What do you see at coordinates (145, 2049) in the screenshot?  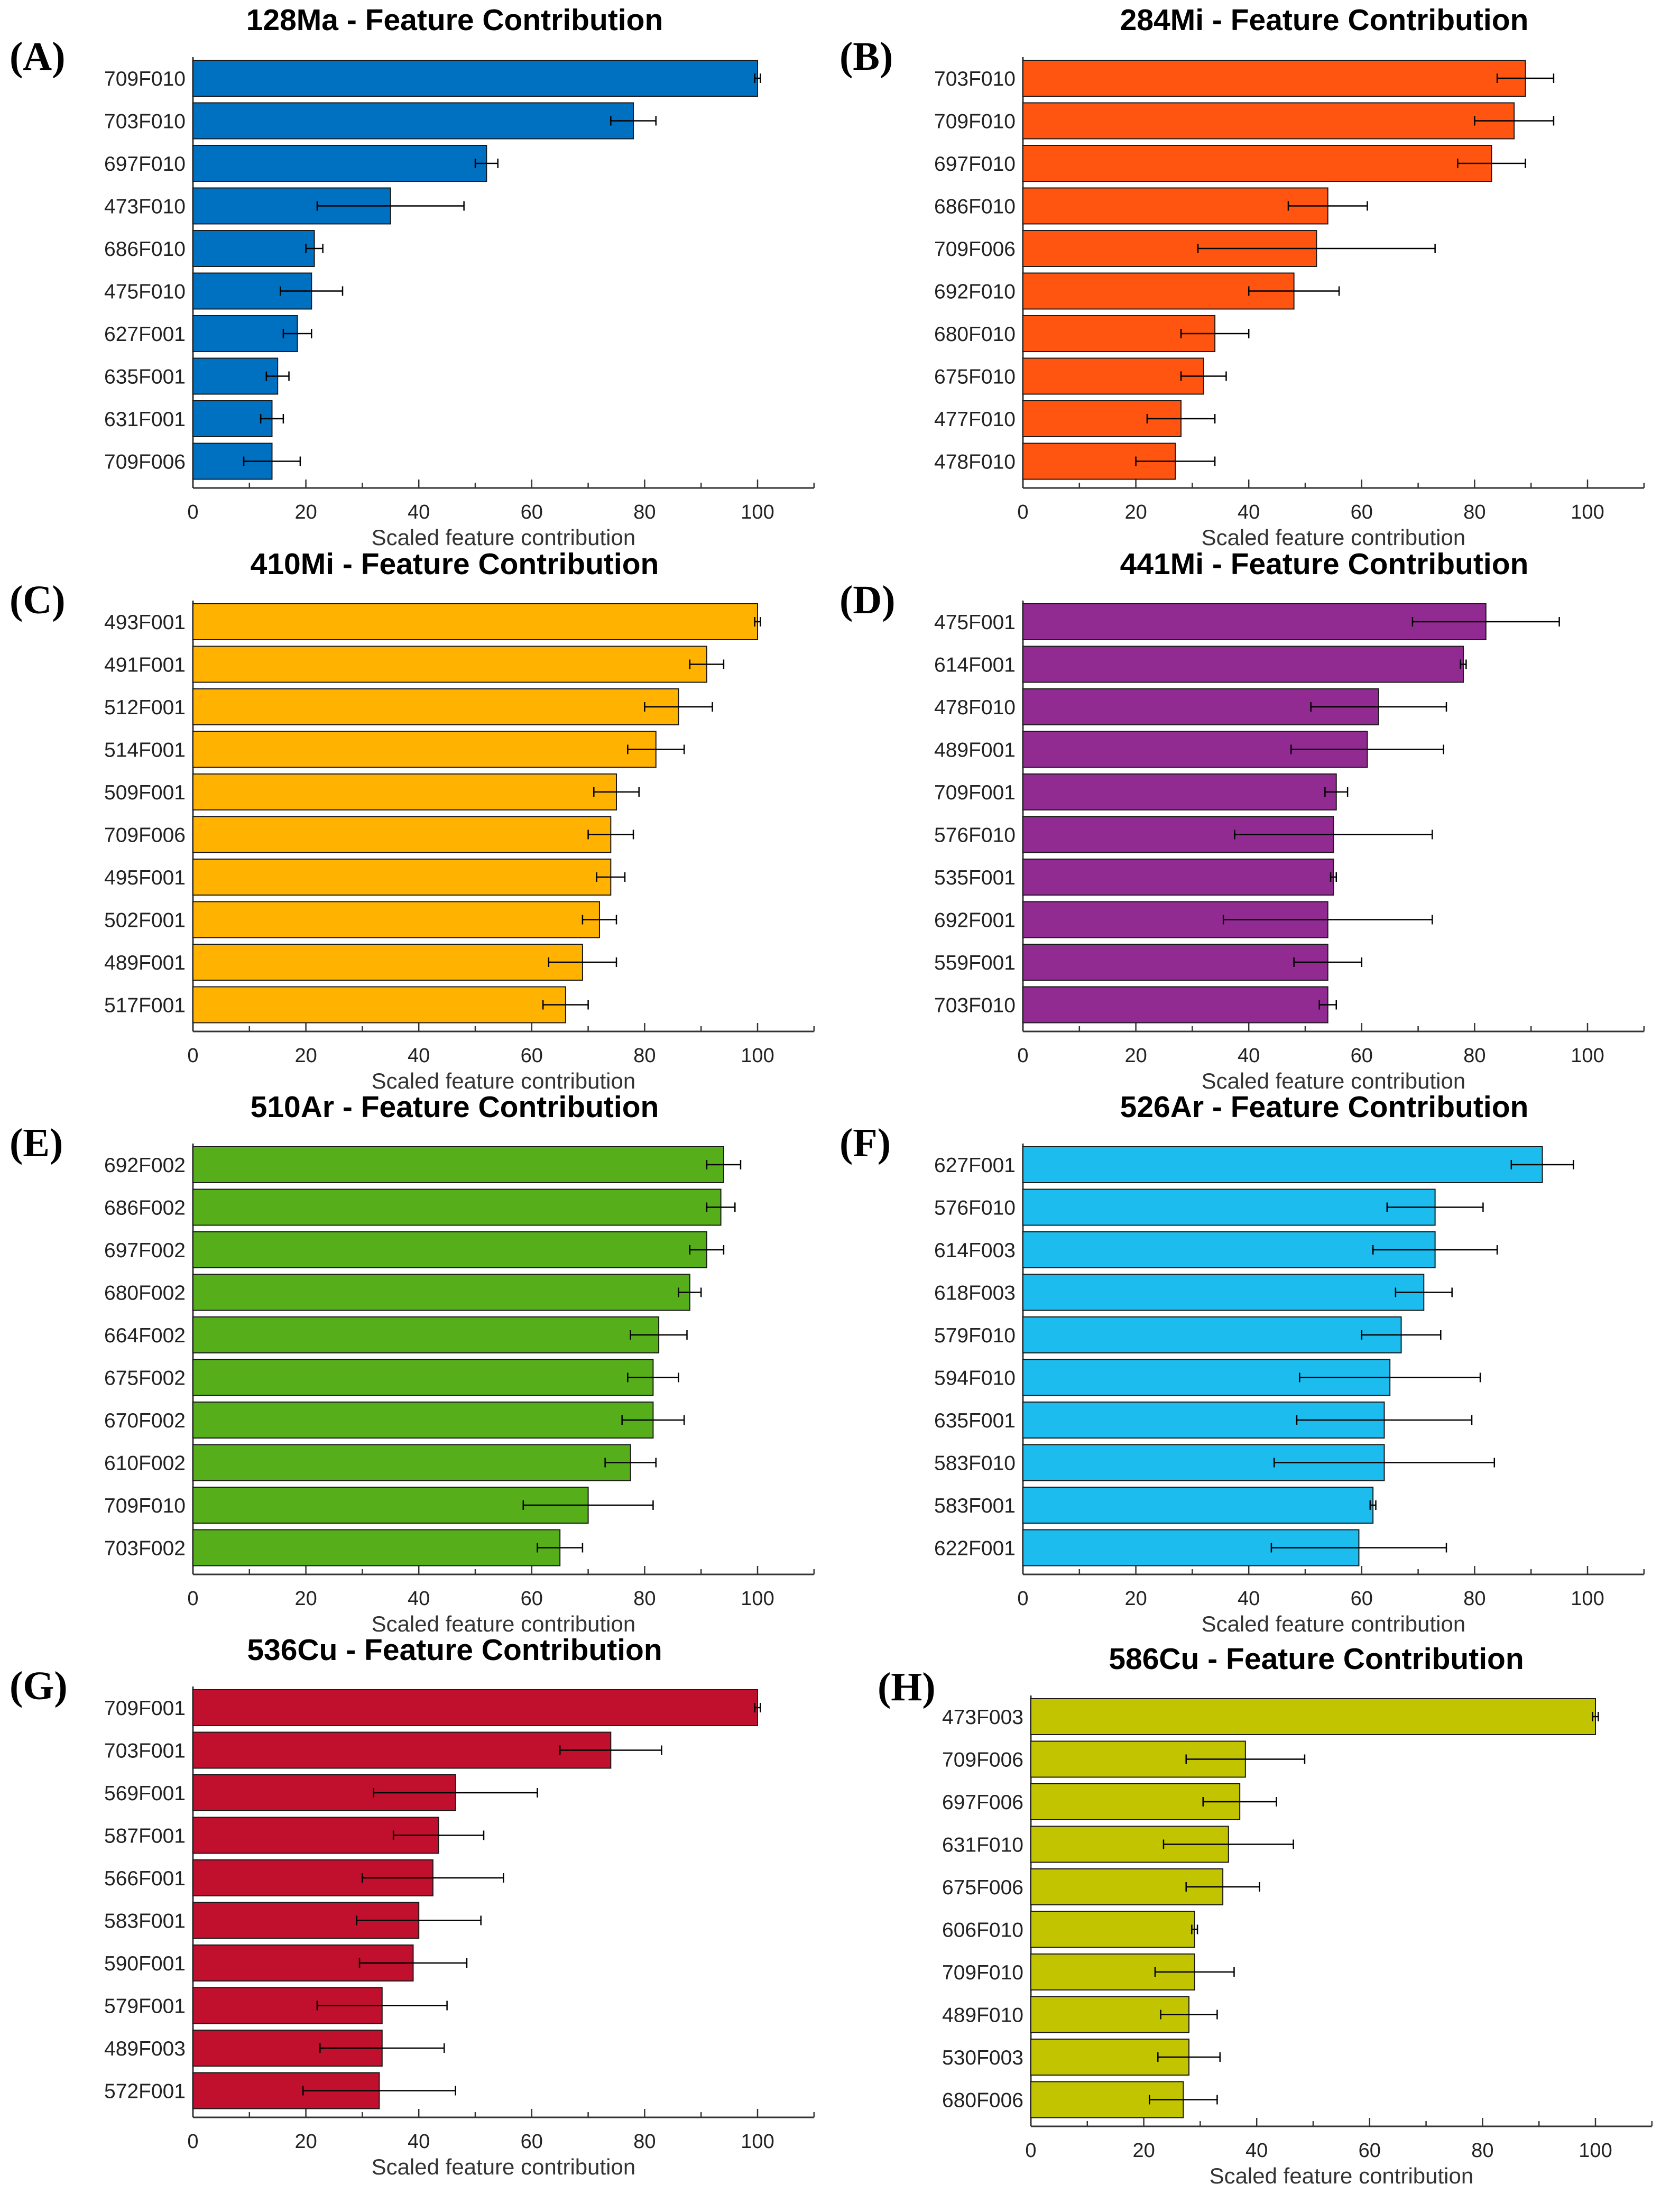 I see `category-label: 489F003` at bounding box center [145, 2049].